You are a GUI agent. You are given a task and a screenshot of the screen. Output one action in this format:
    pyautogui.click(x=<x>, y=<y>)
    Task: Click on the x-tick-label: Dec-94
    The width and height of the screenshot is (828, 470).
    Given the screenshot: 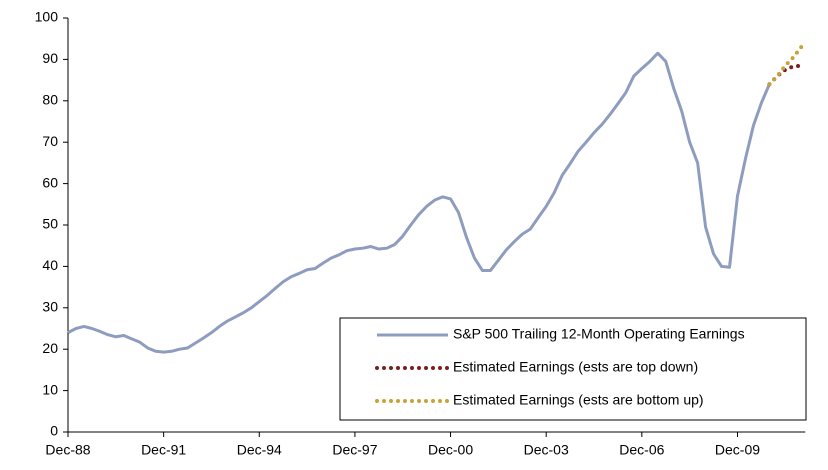 What is the action you would take?
    pyautogui.click(x=259, y=450)
    